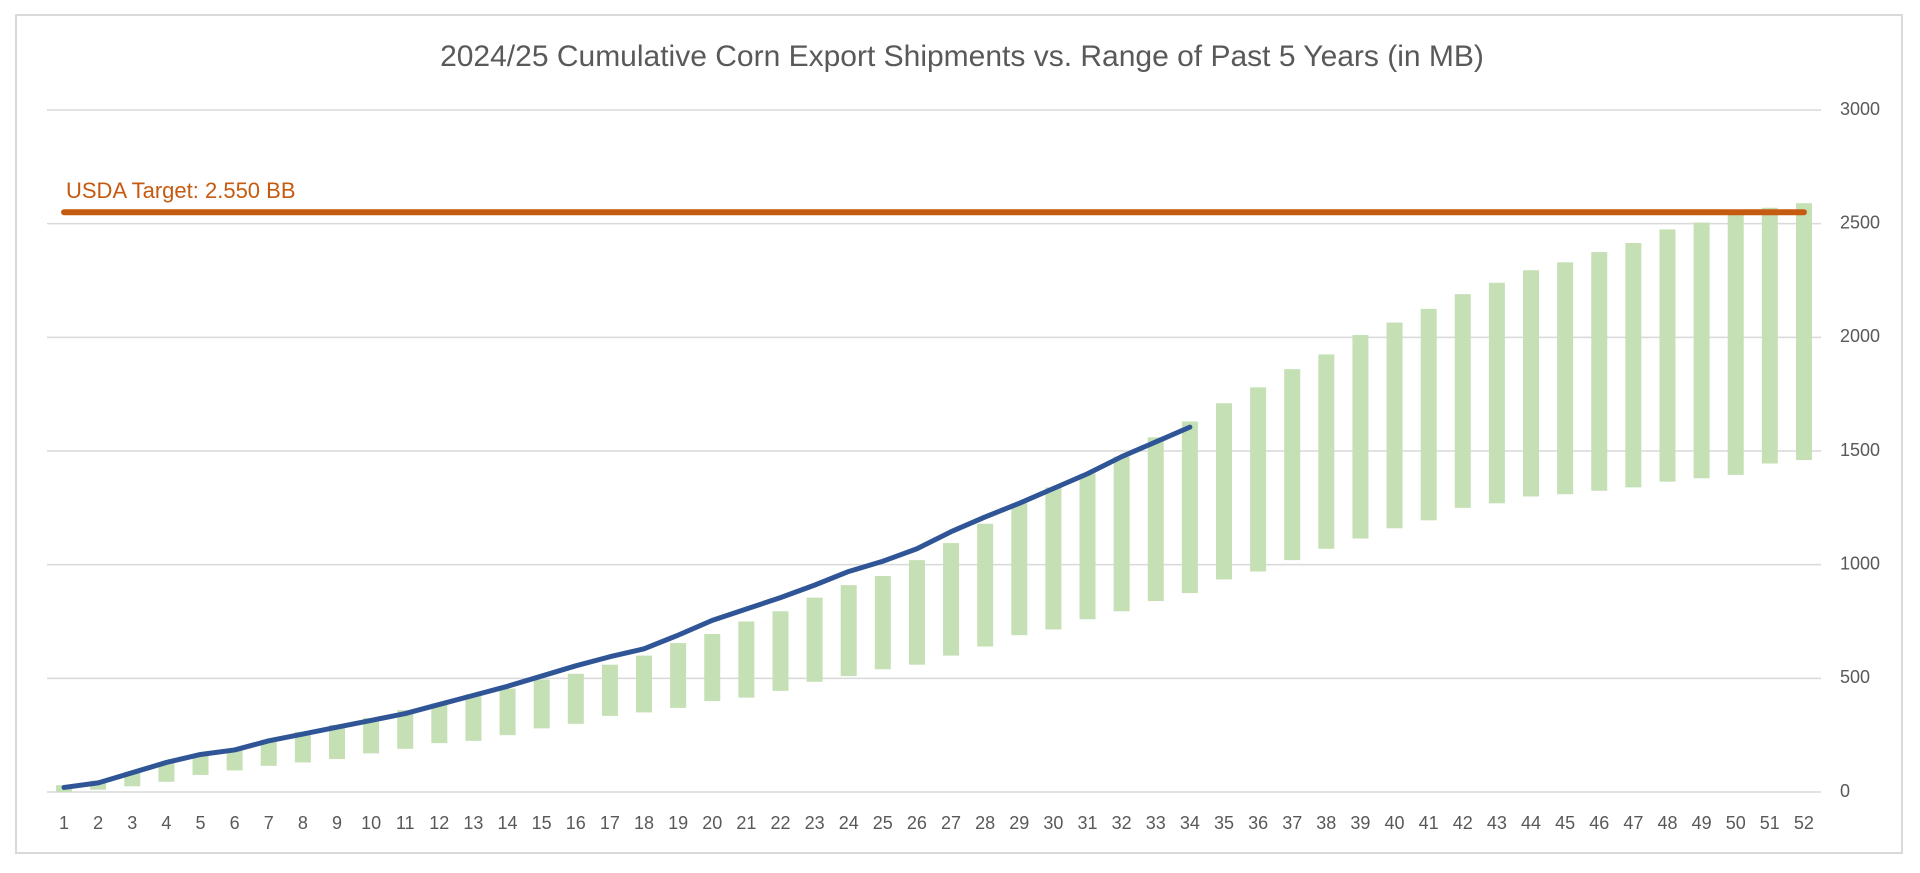 This screenshot has width=1920, height=873. Describe the element at coordinates (1190, 823) in the screenshot. I see `x-tick-label: 34` at that location.